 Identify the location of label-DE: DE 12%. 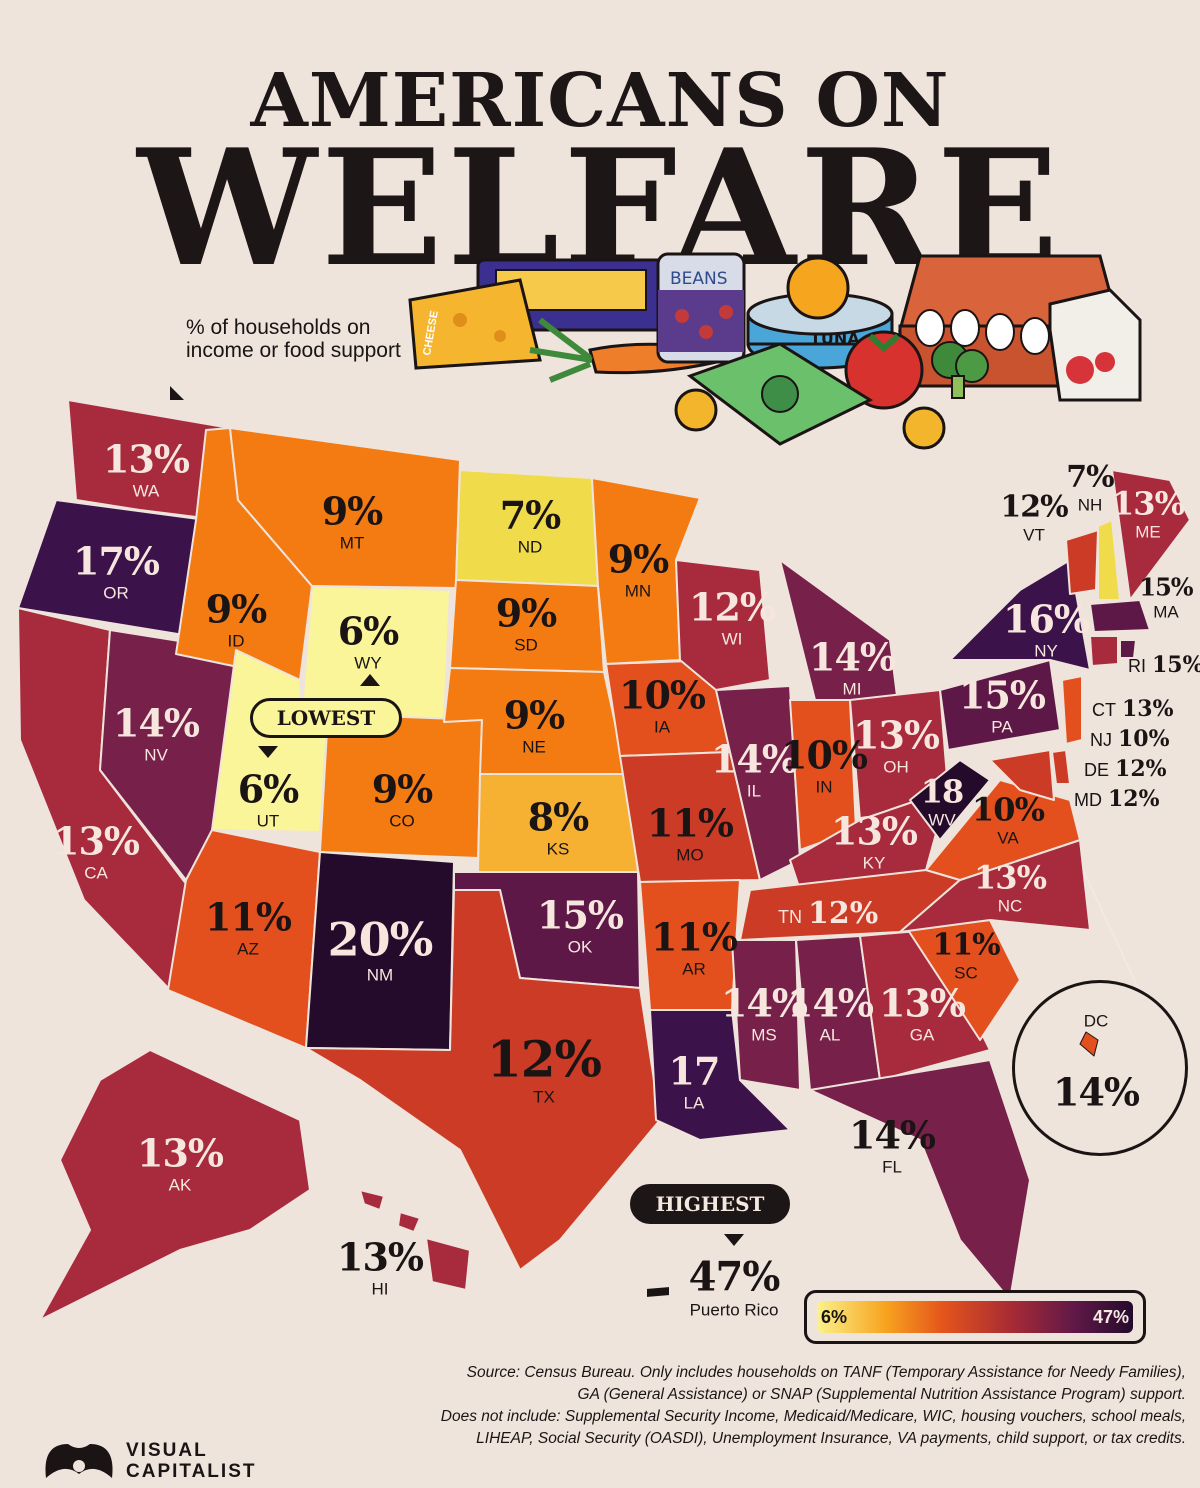
(1125, 769).